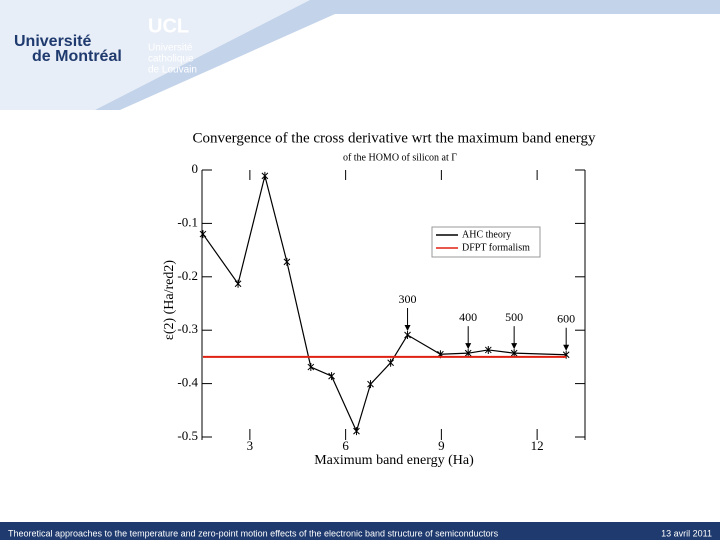 The image size is (720, 540). I want to click on footer-date: 13 avril 2011, so click(686, 533).